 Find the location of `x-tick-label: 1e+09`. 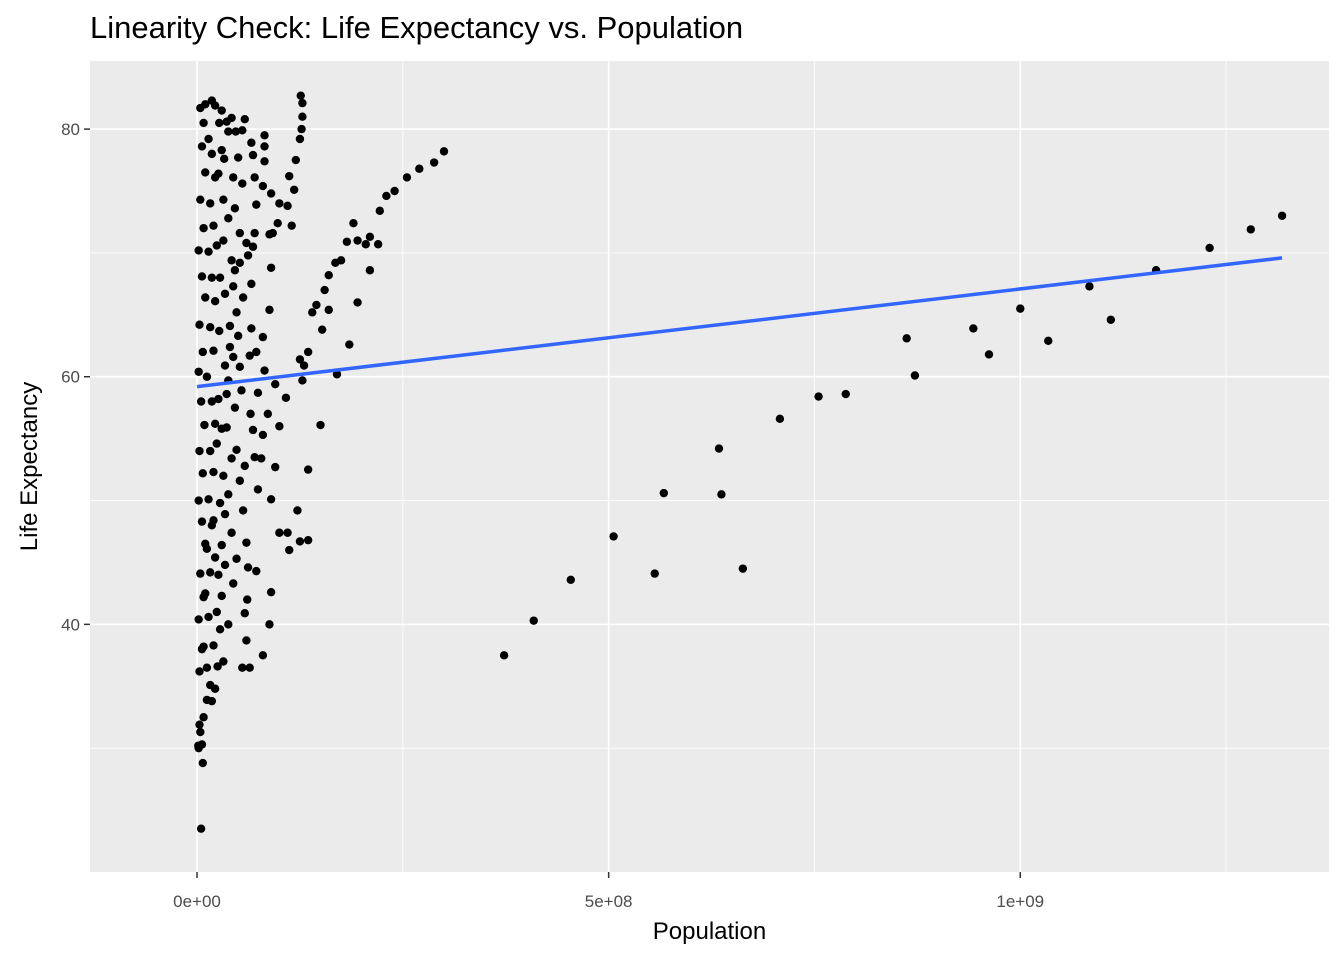

x-tick-label: 1e+09 is located at coordinates (1020, 901).